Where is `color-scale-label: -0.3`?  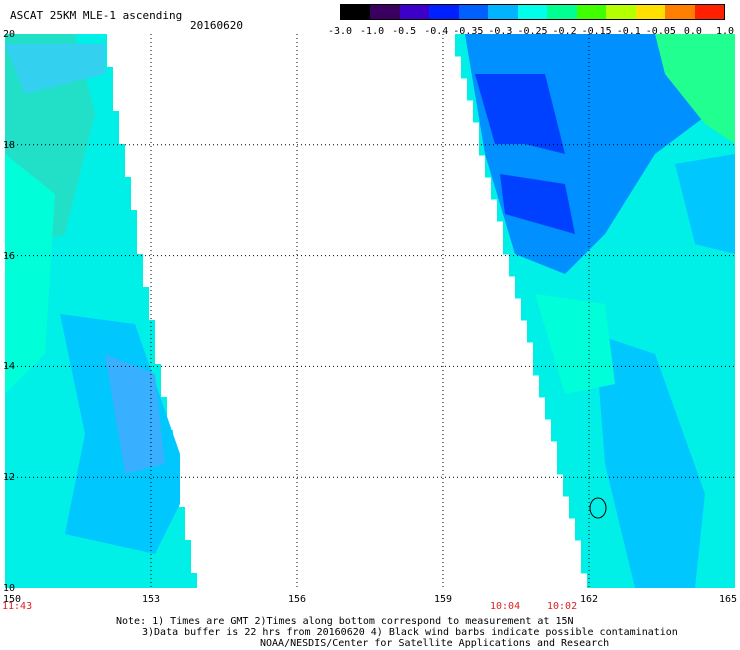
color-scale-label: -0.3 is located at coordinates (500, 31).